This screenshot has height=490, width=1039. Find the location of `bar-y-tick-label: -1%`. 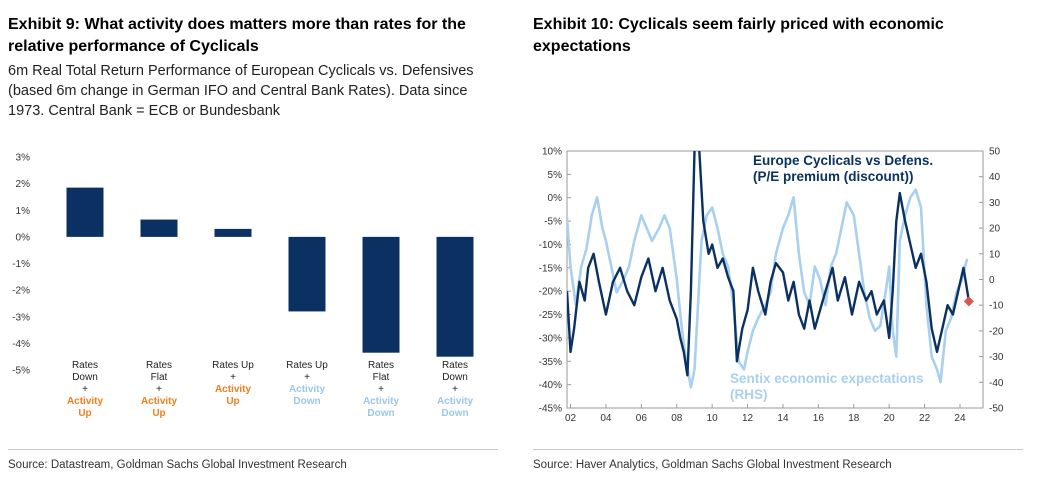

bar-y-tick-label: -1% is located at coordinates (21, 264).